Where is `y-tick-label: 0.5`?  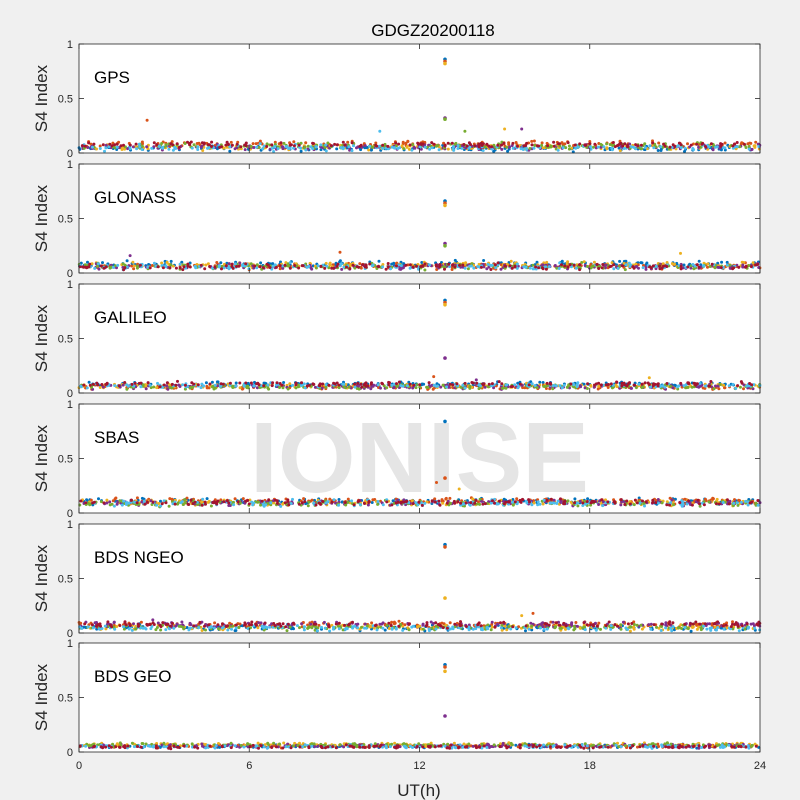
y-tick-label: 0.5 is located at coordinates (65, 100).